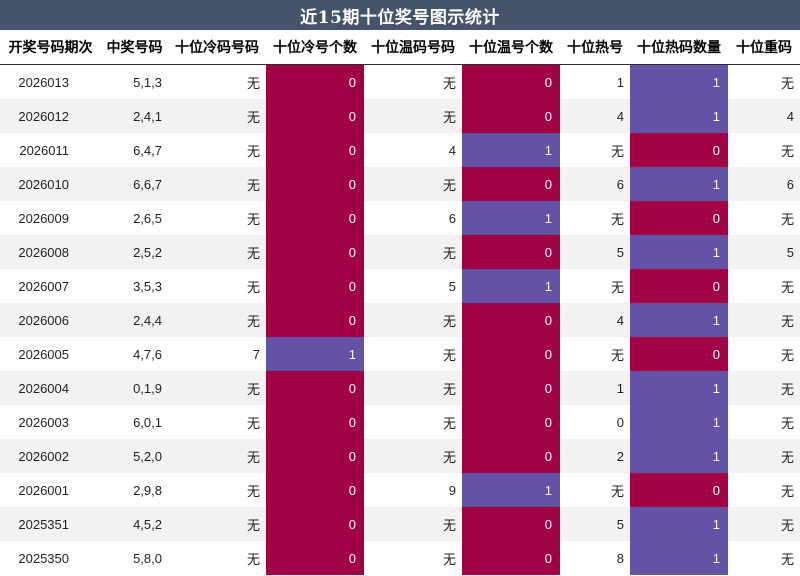 The height and width of the screenshot is (576, 800). Describe the element at coordinates (50, 47) in the screenshot. I see `header-period: 开奖号码期次` at that location.